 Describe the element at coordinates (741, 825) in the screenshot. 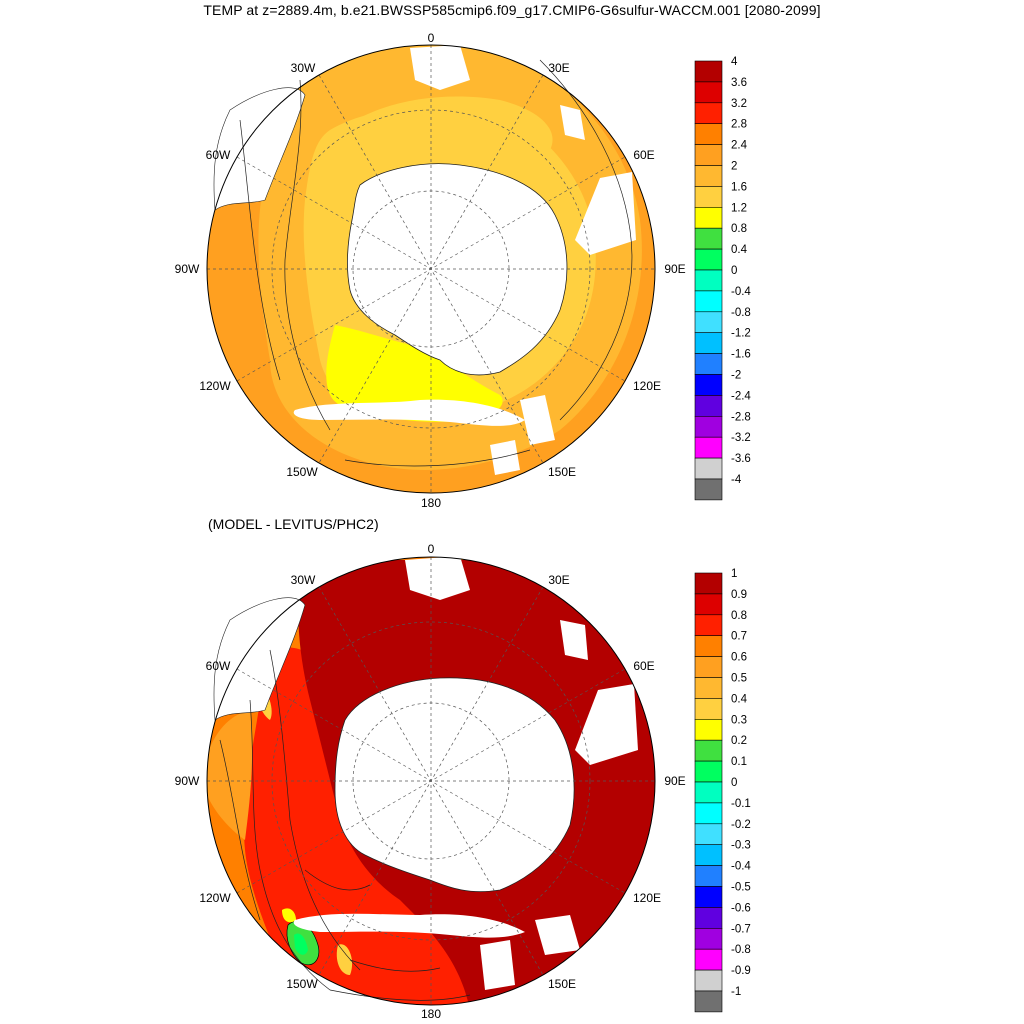

I see `bottom-colorbar-tick-label: -0.2` at that location.